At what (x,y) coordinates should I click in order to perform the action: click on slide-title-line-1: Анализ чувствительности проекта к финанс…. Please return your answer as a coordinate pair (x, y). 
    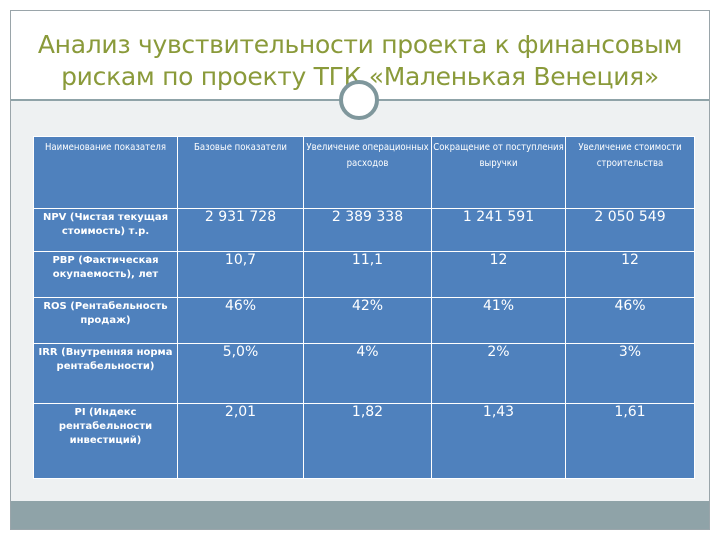
    Looking at the image, I should click on (360, 44).